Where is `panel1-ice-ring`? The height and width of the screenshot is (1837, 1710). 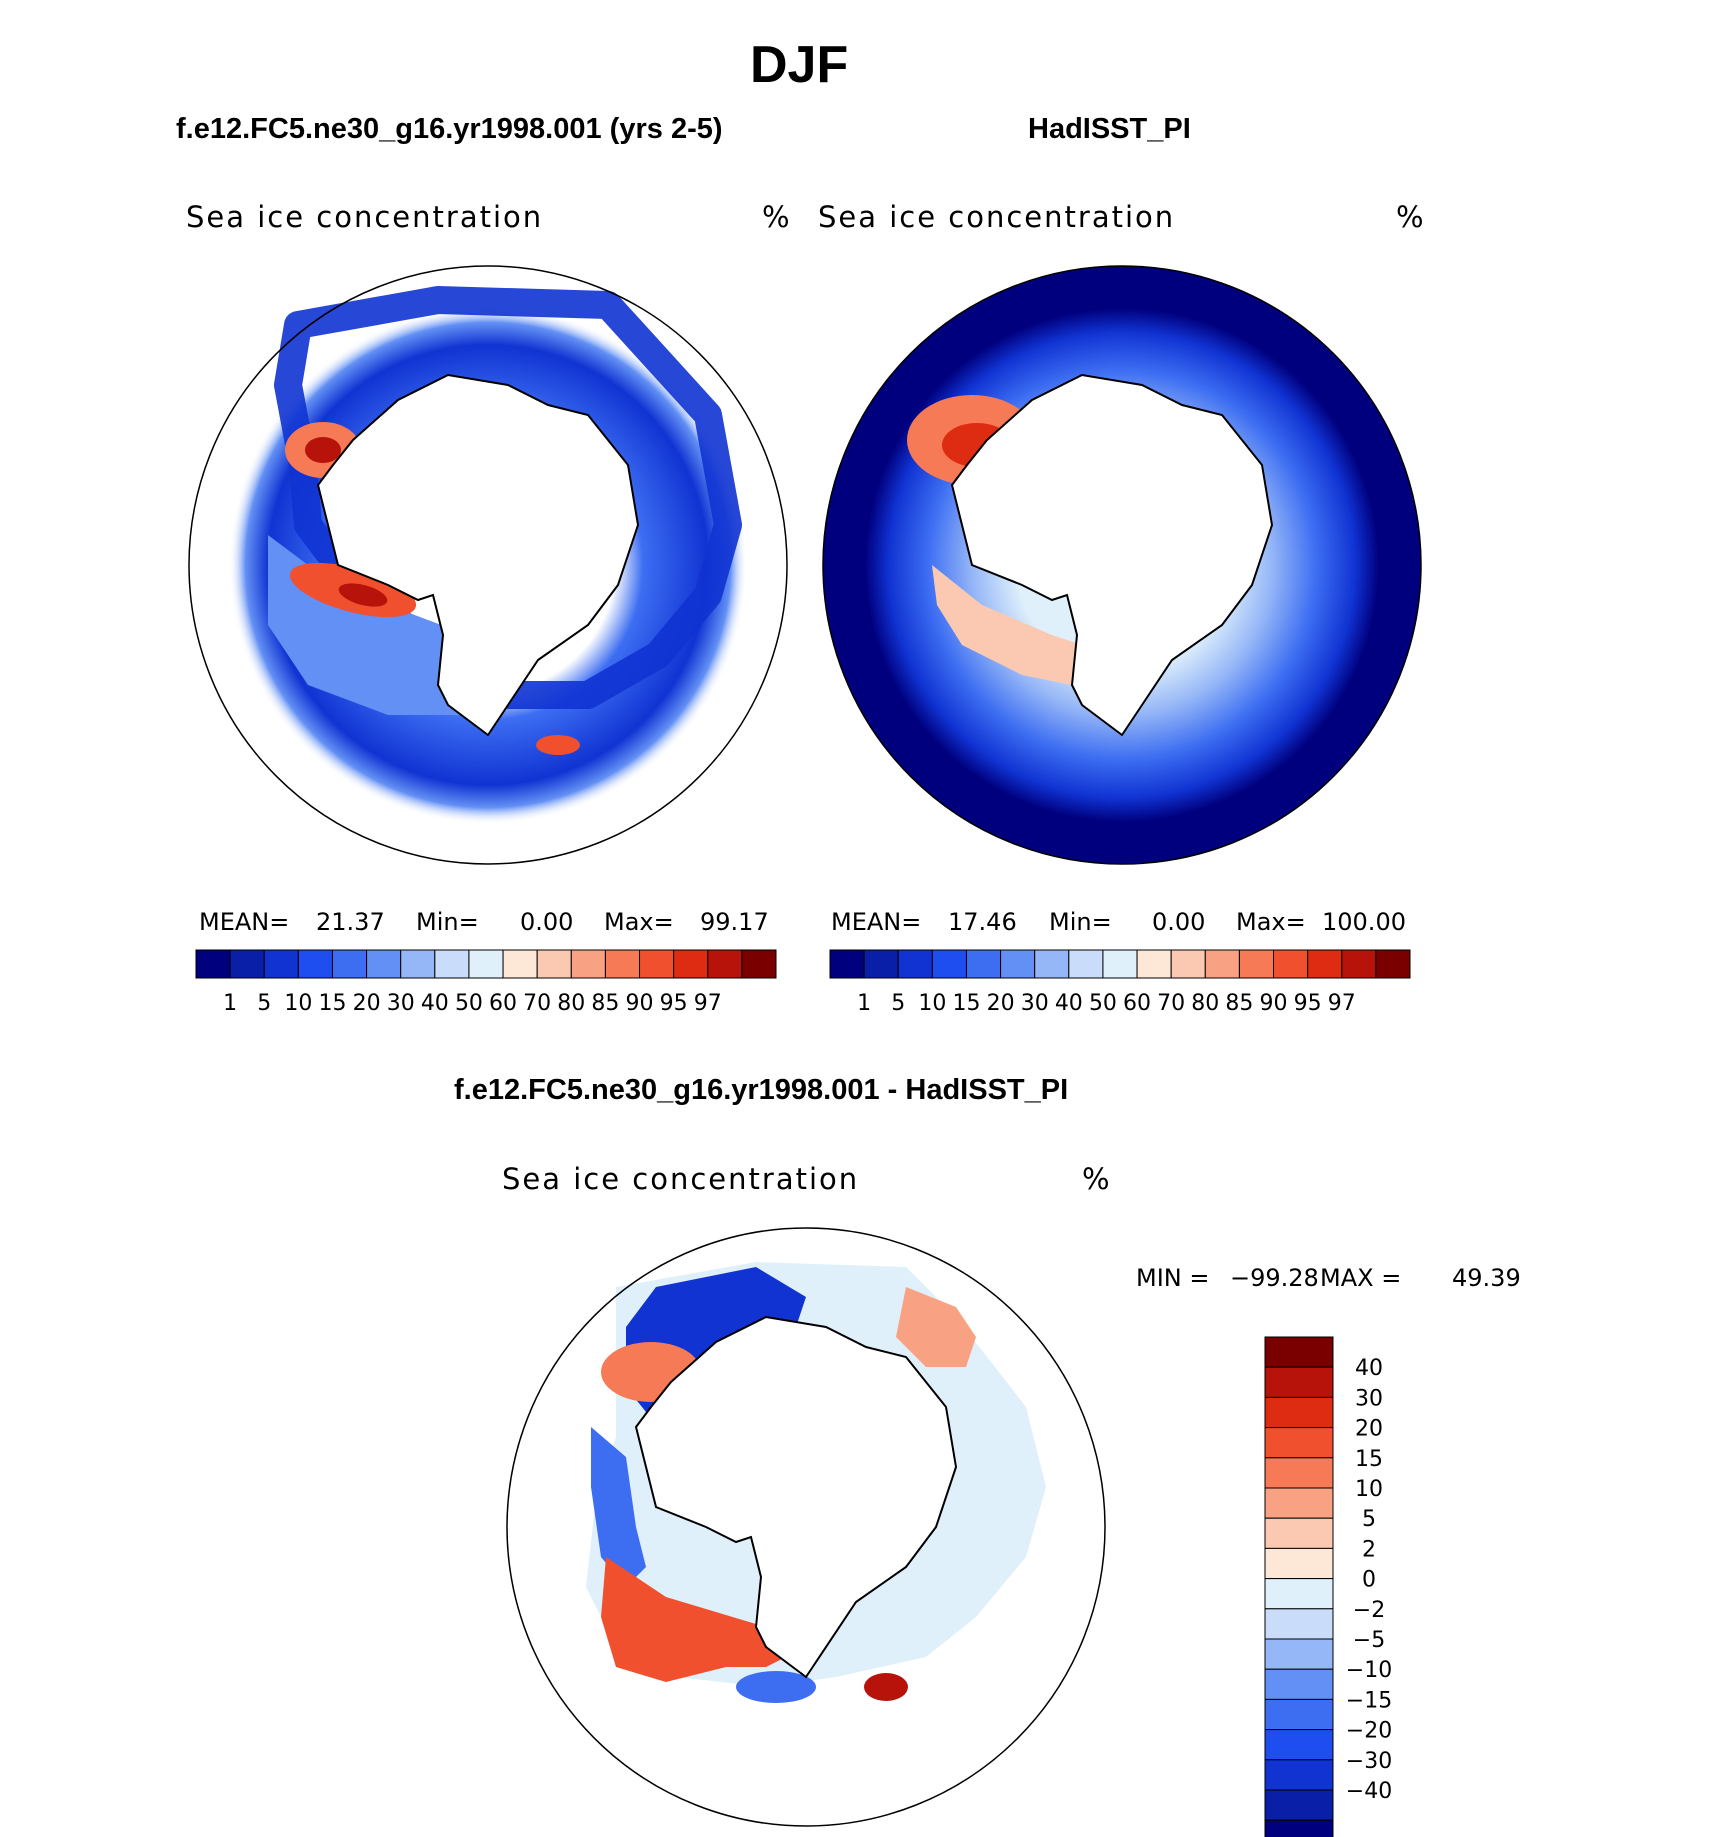
panel1-ice-ring is located at coordinates (508, 497).